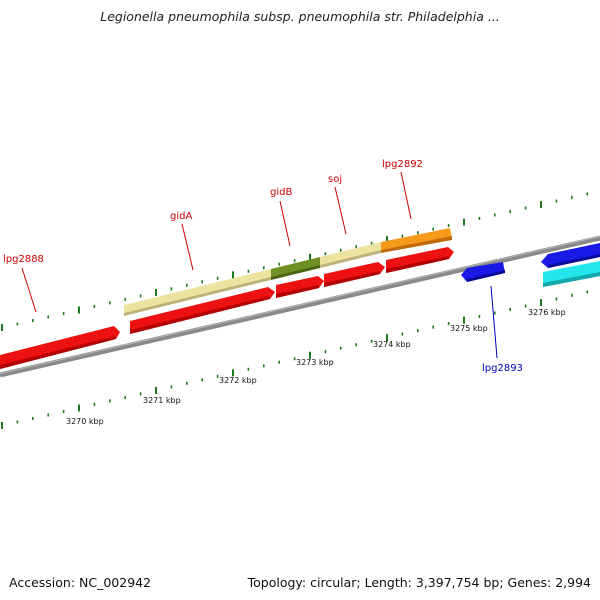  What do you see at coordinates (406, 195) in the screenshot?
I see `leader-lpg2892` at bounding box center [406, 195].